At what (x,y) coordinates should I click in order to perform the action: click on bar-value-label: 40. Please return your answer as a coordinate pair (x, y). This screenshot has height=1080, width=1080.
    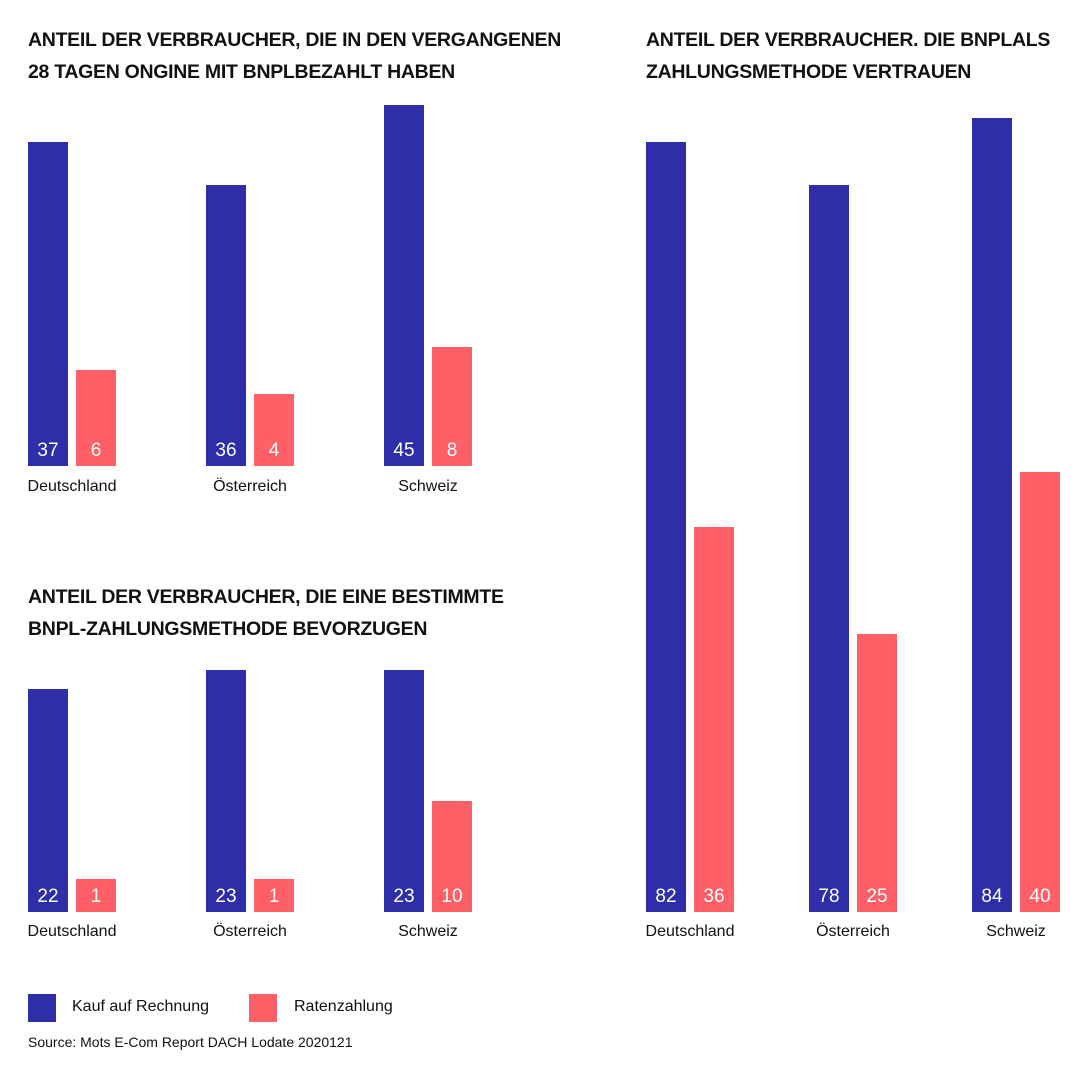
    Looking at the image, I should click on (1040, 896).